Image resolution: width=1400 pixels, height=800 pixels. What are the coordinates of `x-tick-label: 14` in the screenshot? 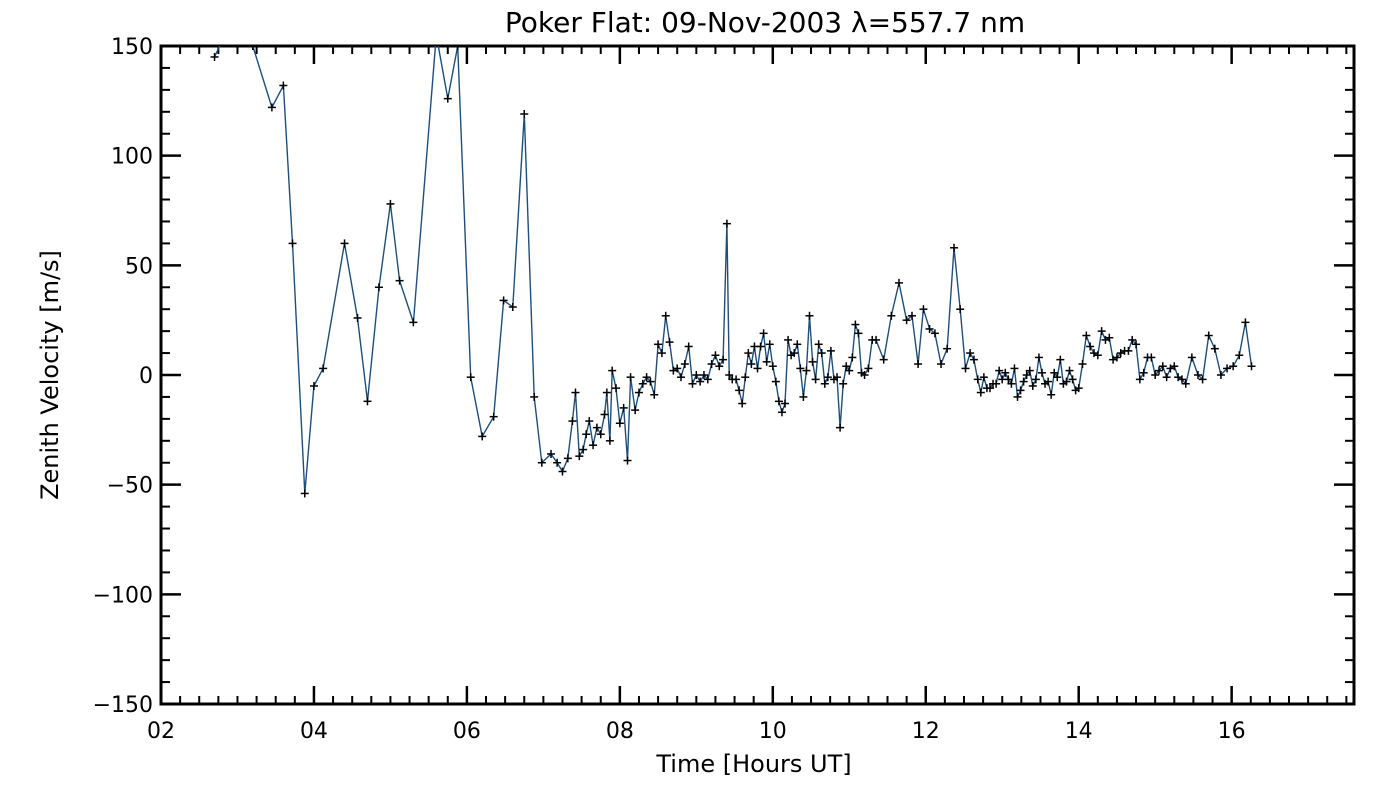 It's located at (1079, 731).